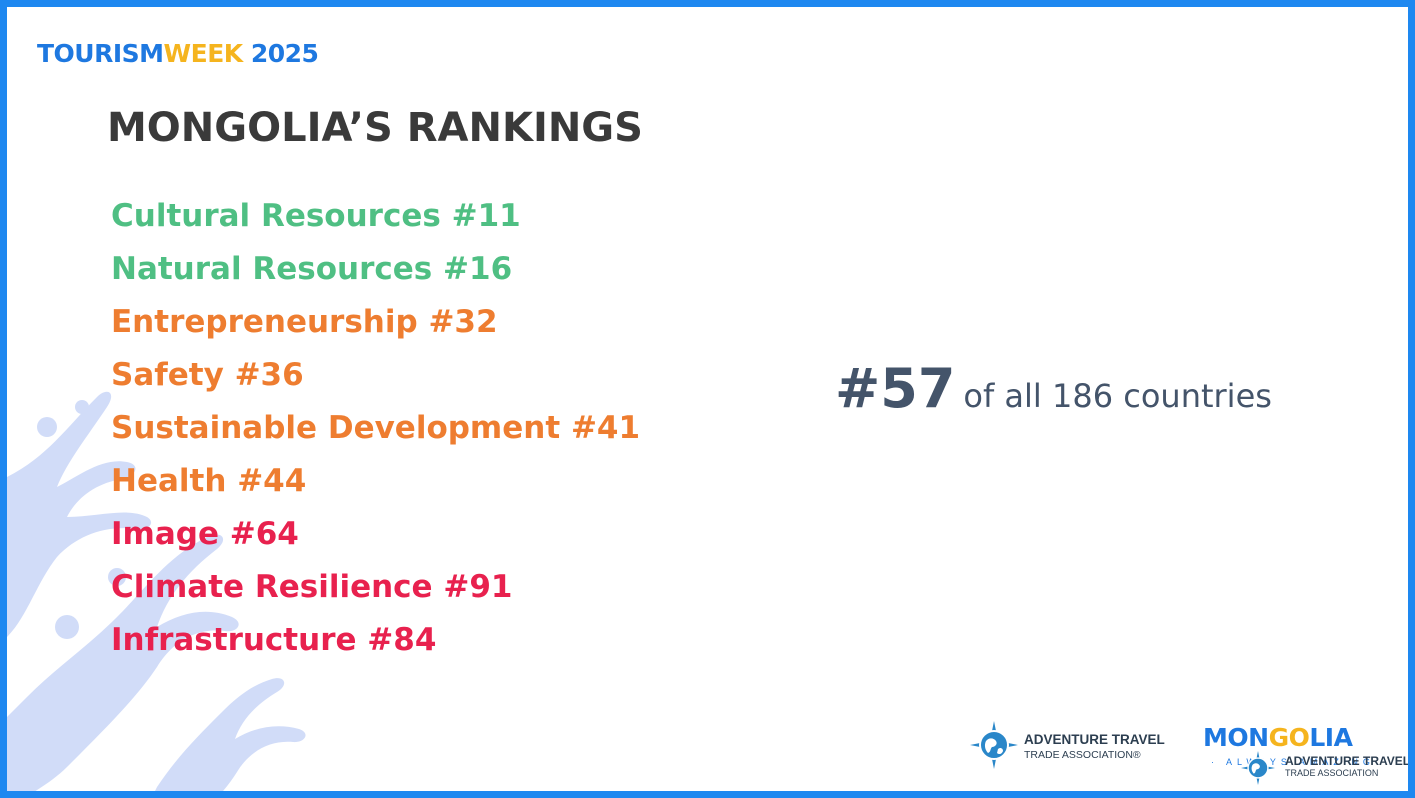  I want to click on mongolia-part-3: LIA, so click(1331, 737).